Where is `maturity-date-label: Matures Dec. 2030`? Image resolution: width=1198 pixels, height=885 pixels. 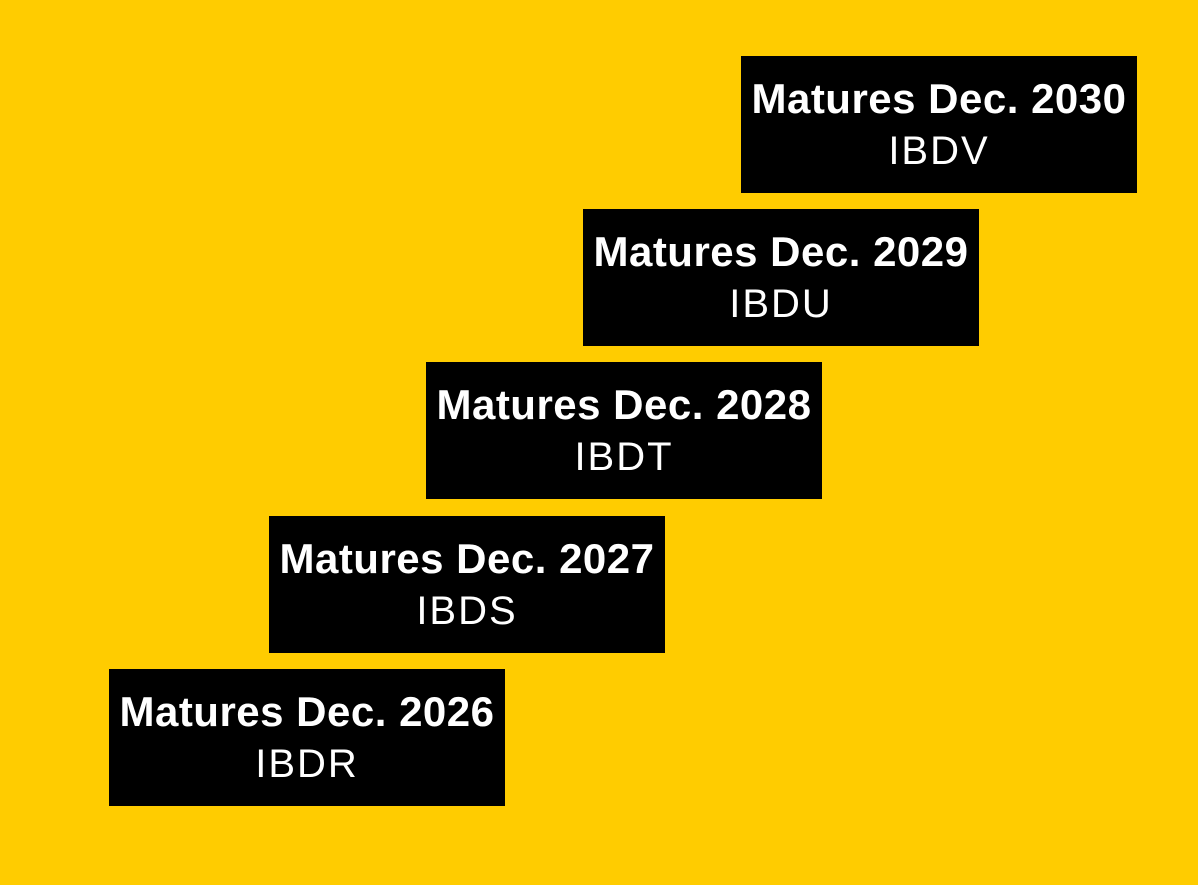
maturity-date-label: Matures Dec. 2030 is located at coordinates (939, 99).